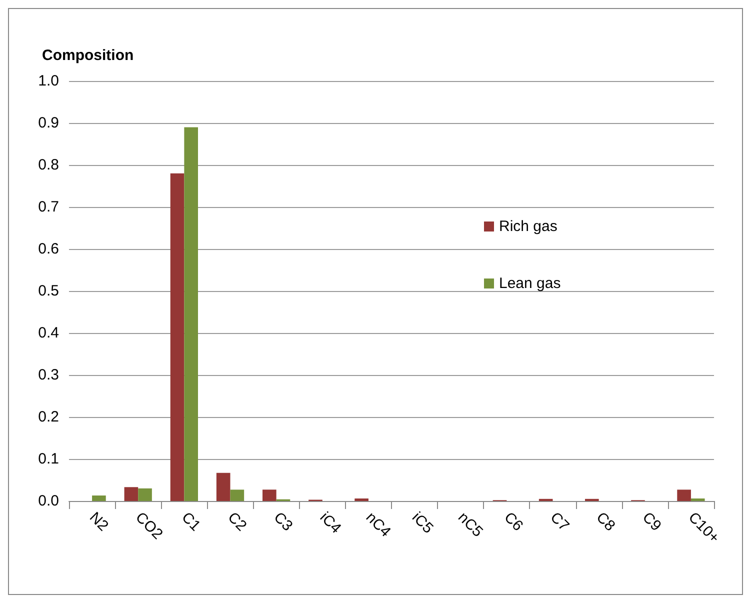  I want to click on y-tick-label: 0.8, so click(48, 165).